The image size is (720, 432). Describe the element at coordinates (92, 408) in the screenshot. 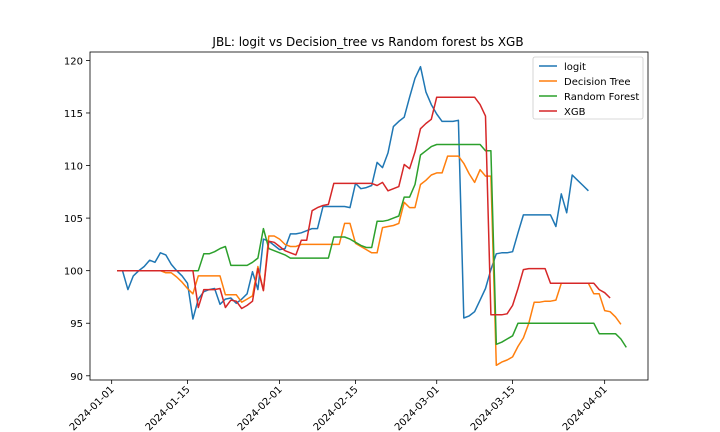

I see `x-tick-label: 2024-01-01` at that location.